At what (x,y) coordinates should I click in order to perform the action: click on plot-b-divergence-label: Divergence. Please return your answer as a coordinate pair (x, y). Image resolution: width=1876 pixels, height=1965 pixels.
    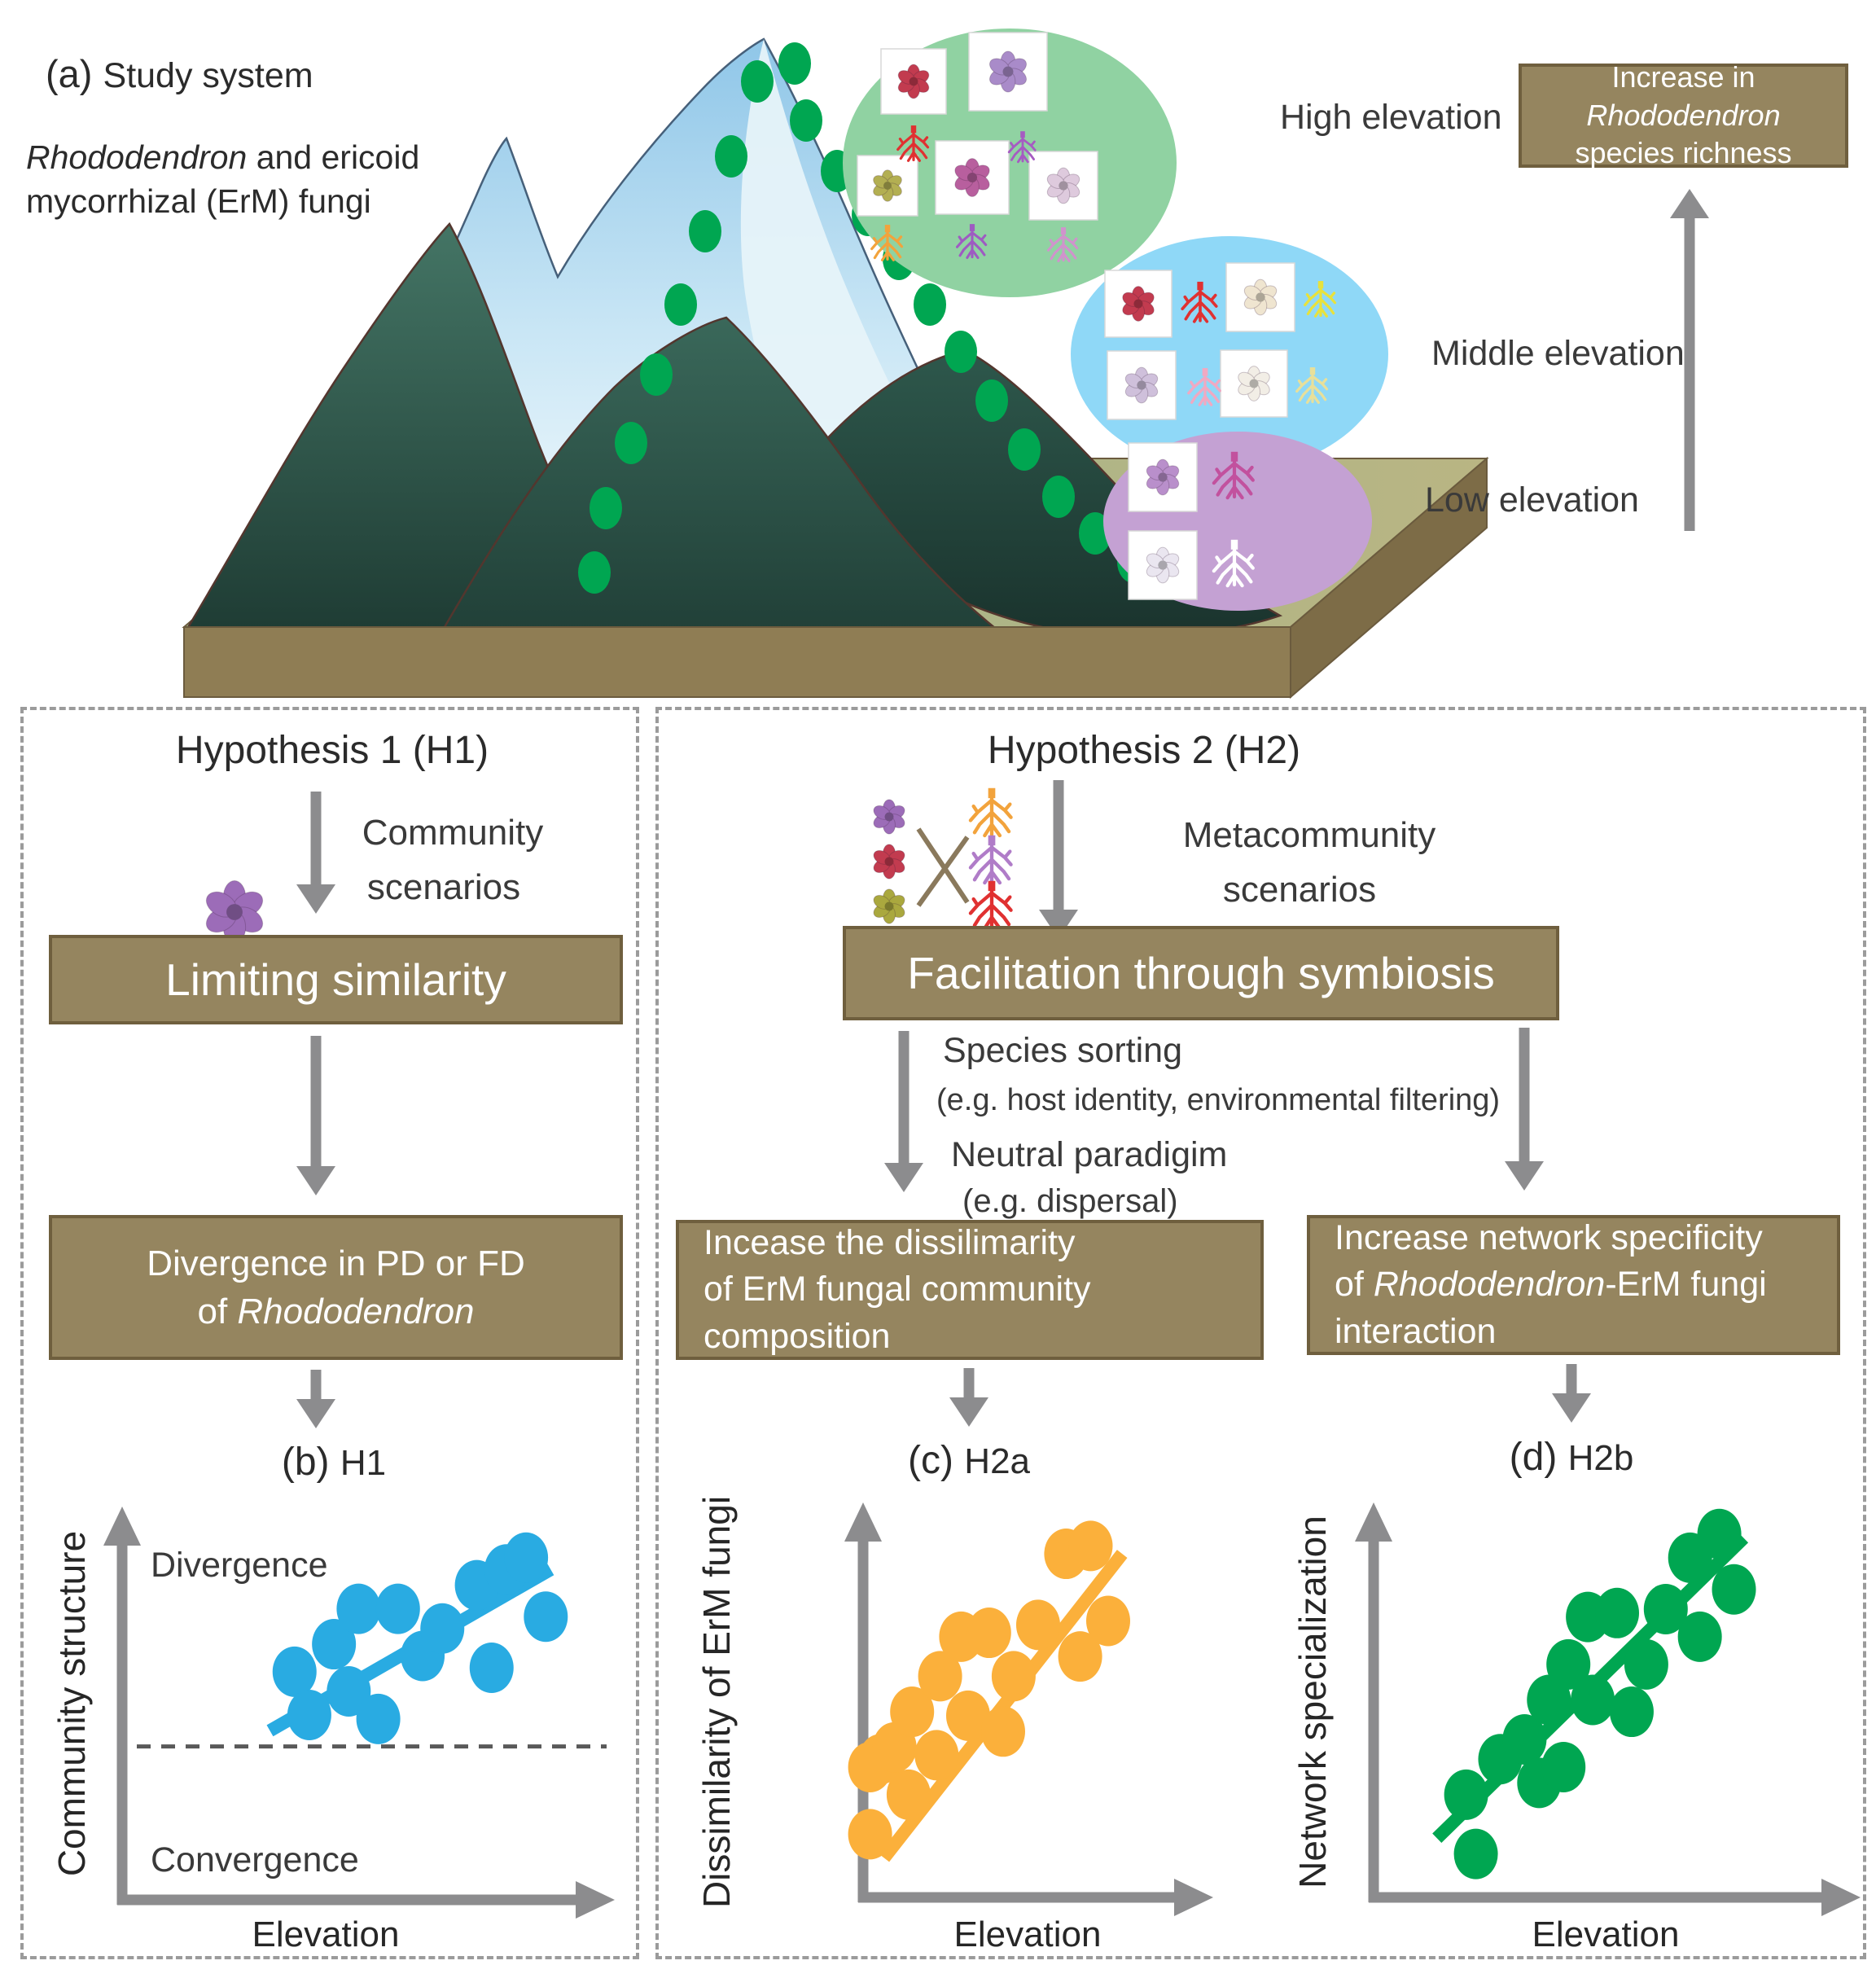
    Looking at the image, I should click on (240, 1565).